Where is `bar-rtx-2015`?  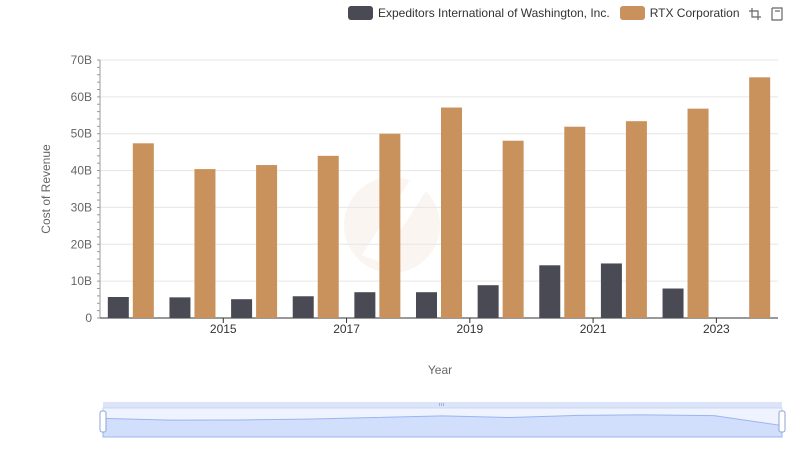 bar-rtx-2015 is located at coordinates (205, 243).